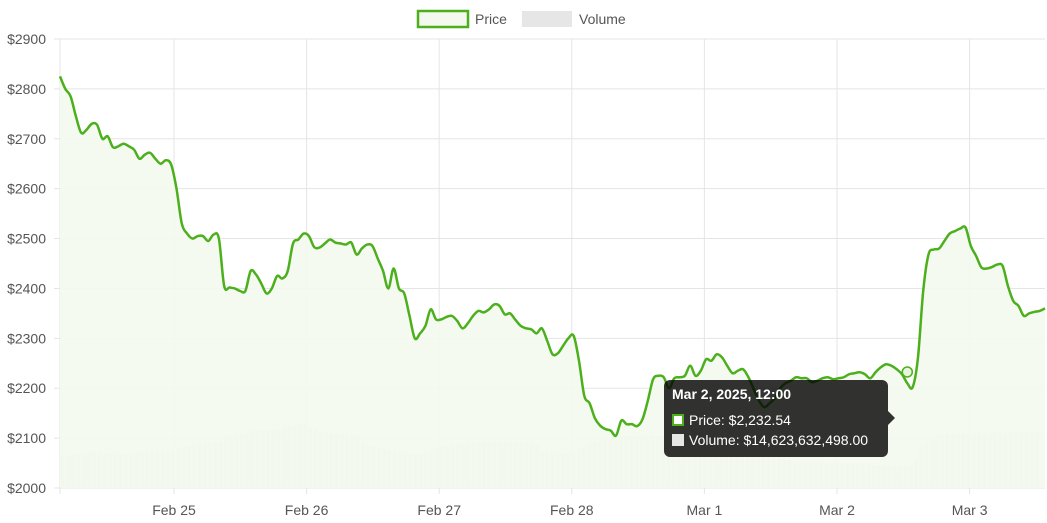 This screenshot has height=523, width=1047. Describe the element at coordinates (26, 39) in the screenshot. I see `y-tick-label: $2900` at that location.